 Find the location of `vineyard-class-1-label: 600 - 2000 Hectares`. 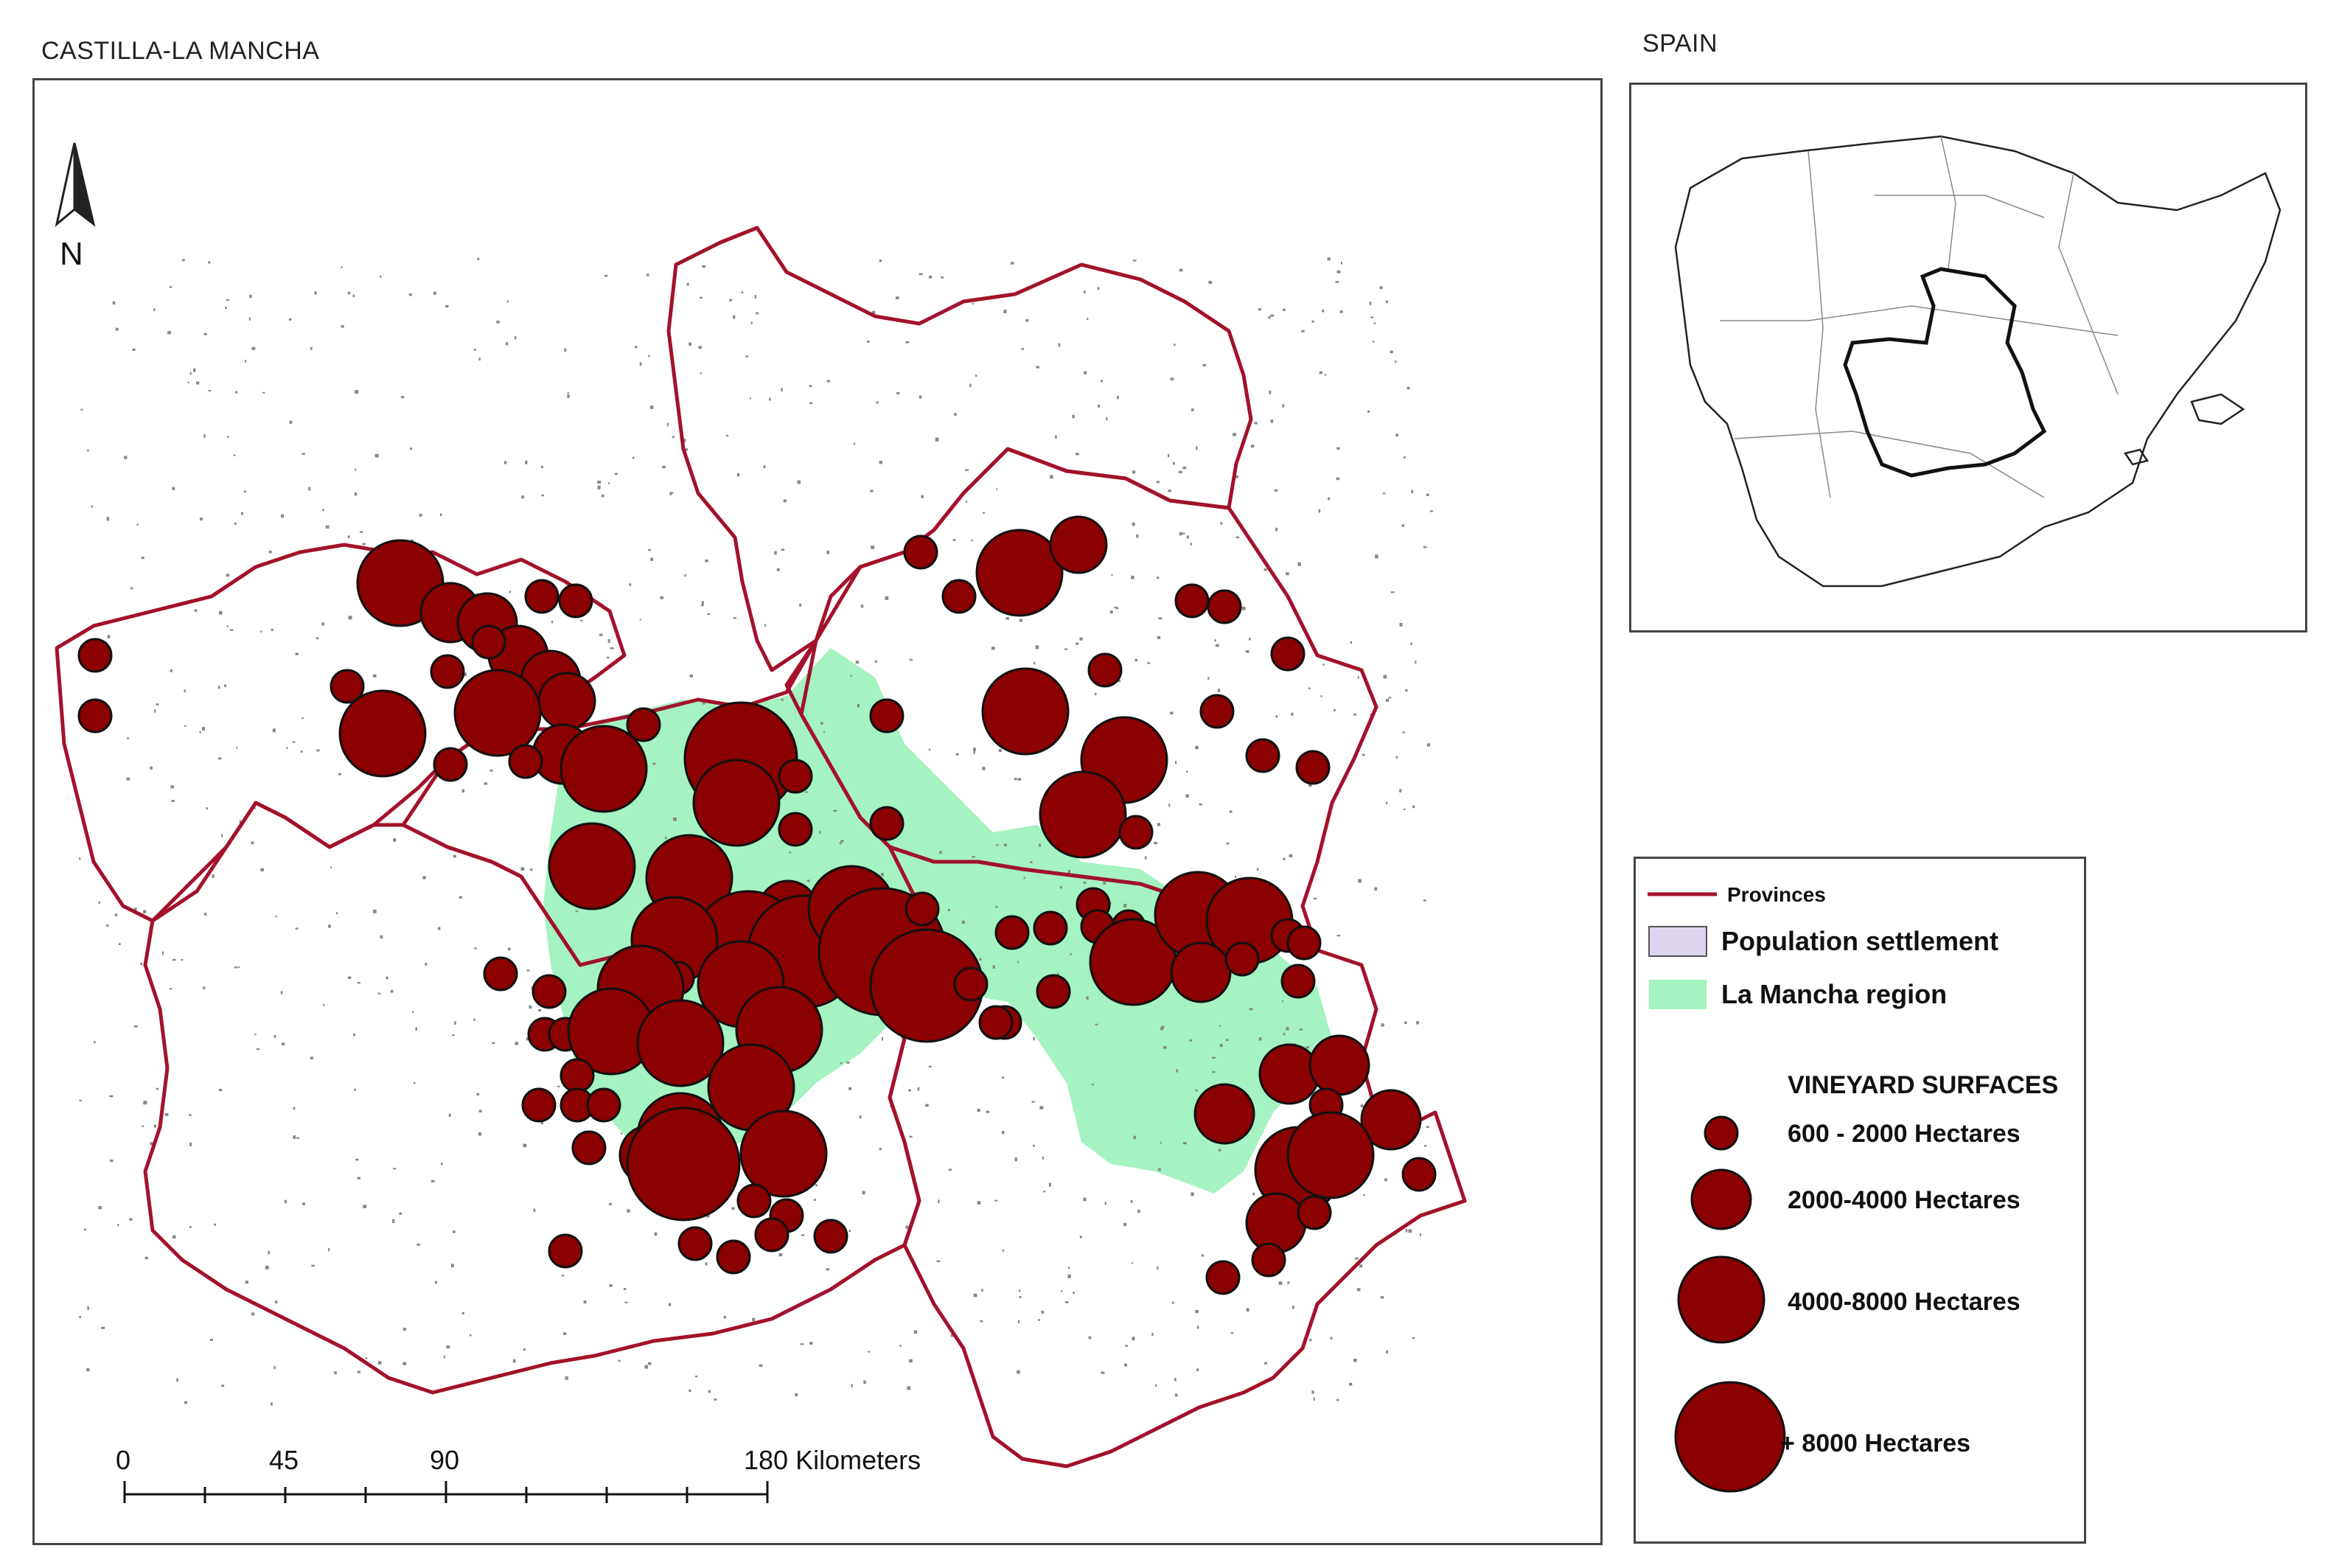

vineyard-class-1-label: 600 - 2000 Hectares is located at coordinates (1904, 1134).